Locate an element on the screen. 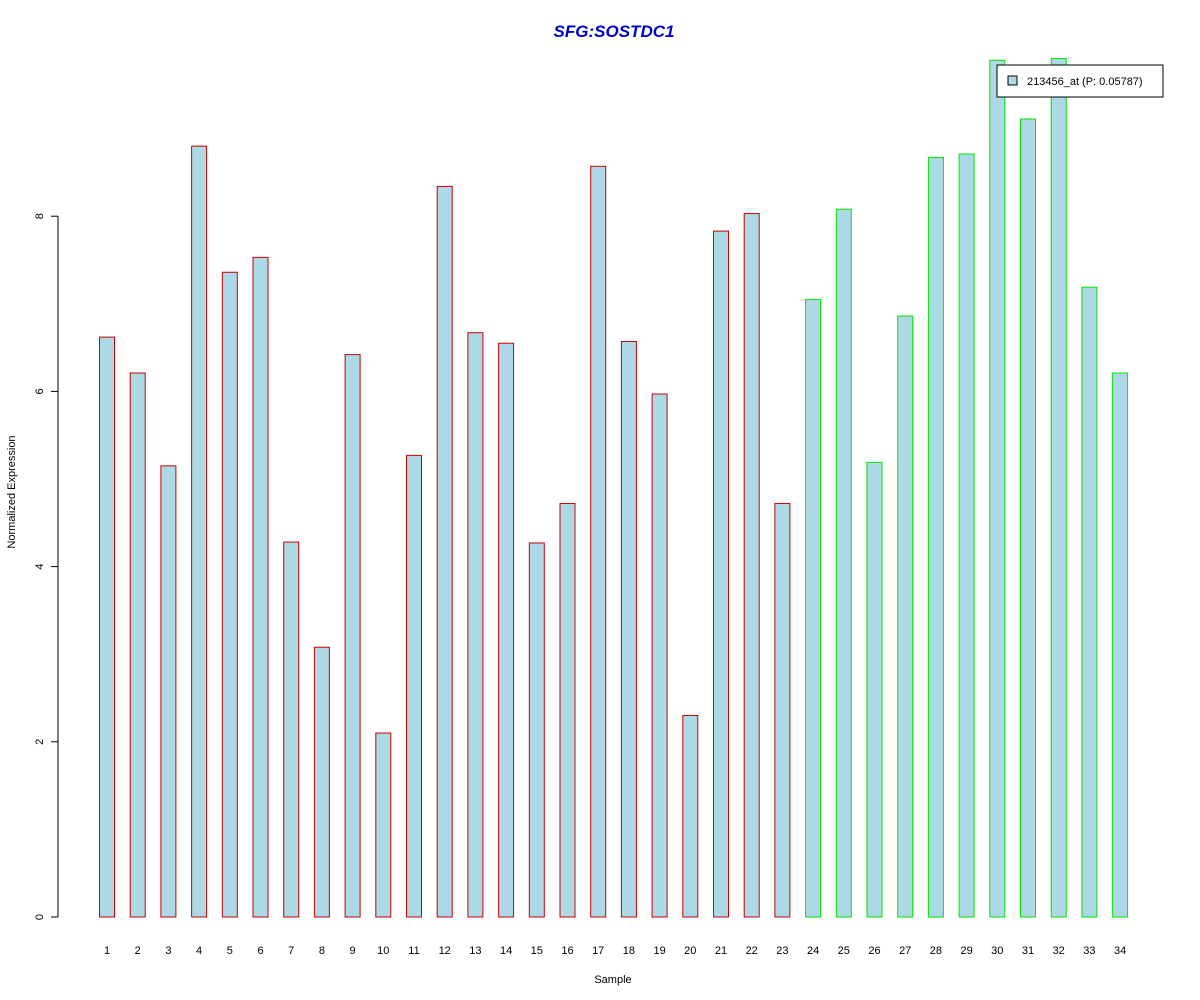 The image size is (1200, 1000). x-tick-label: 15 is located at coordinates (537, 951).